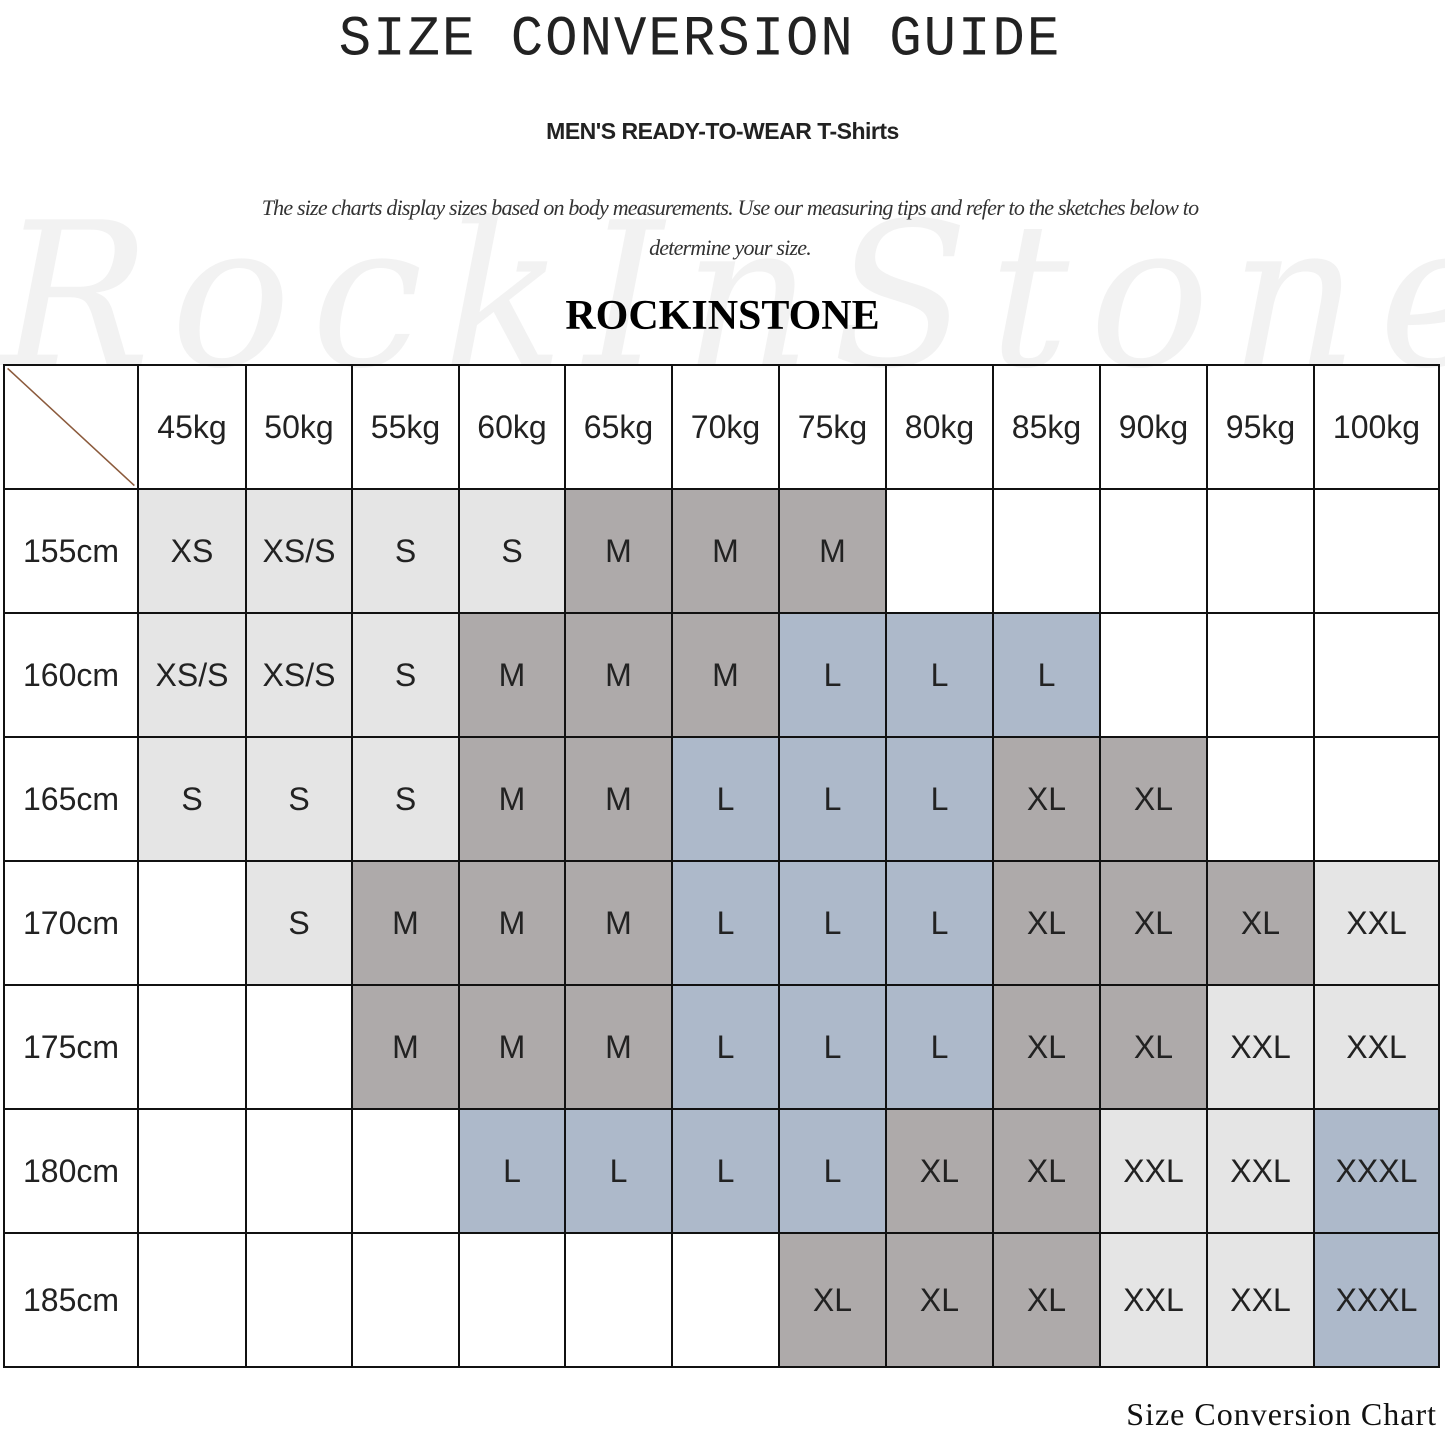 The image size is (1445, 1445). What do you see at coordinates (71, 551) in the screenshot?
I see `row-header: 155cm` at bounding box center [71, 551].